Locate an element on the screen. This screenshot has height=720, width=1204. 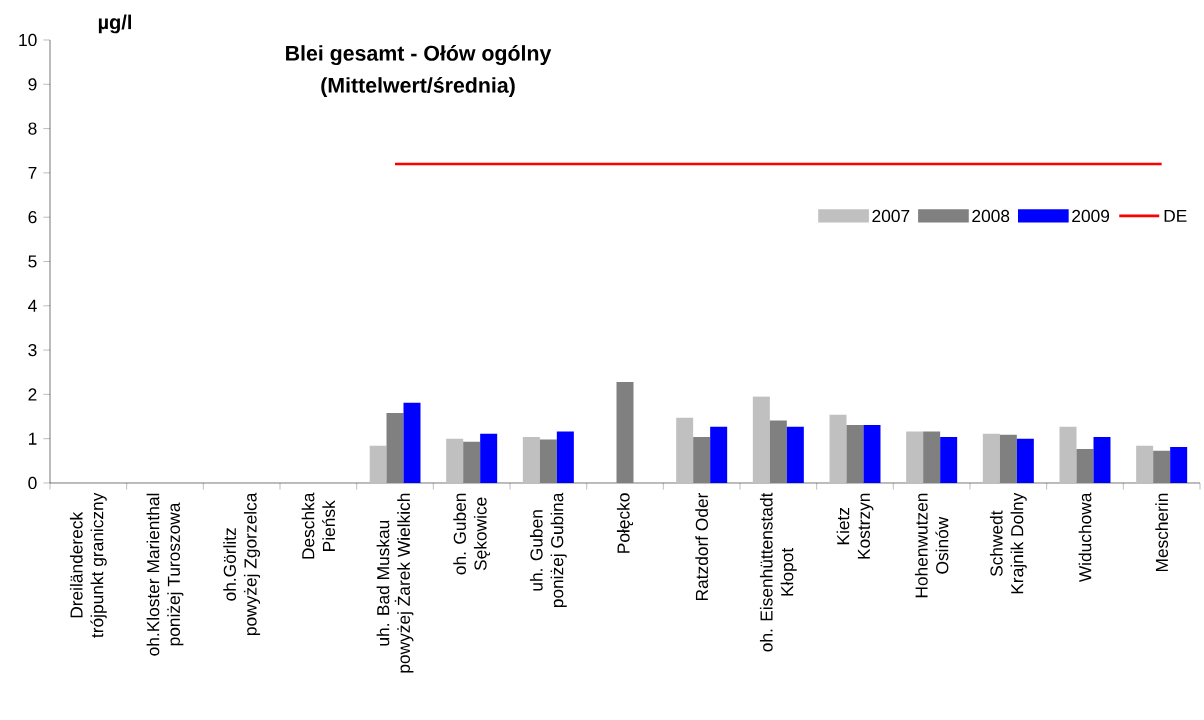
legend-label: 2009 is located at coordinates (1091, 216).